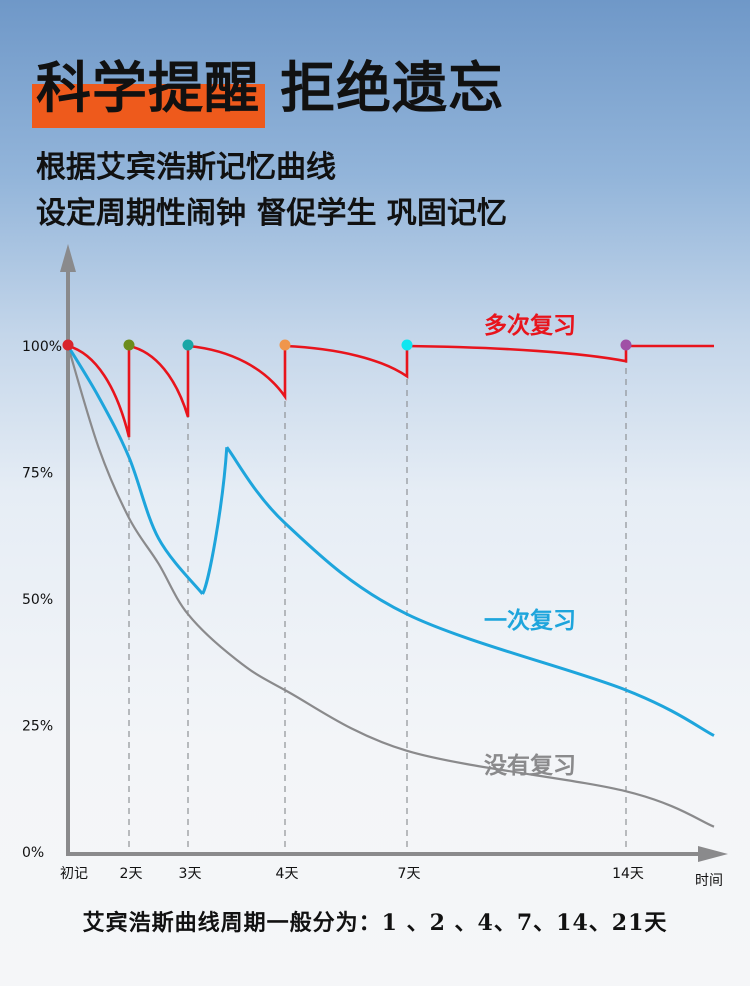 The width and height of the screenshot is (750, 986). Describe the element at coordinates (215, 521) in the screenshot. I see `series-line-single-review-rise` at that location.